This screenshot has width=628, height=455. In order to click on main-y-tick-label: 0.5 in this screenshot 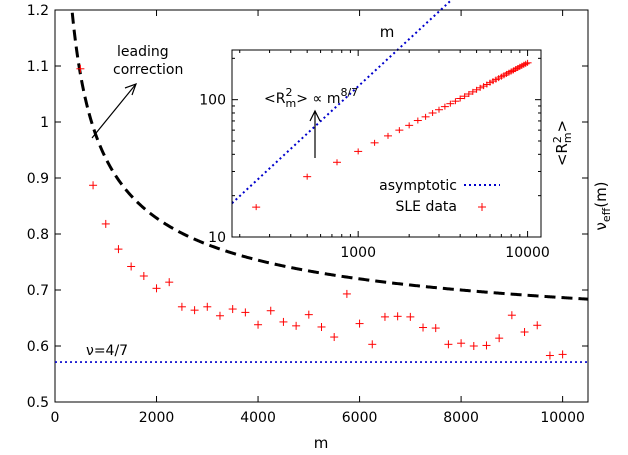, I will do `click(38, 403)`.